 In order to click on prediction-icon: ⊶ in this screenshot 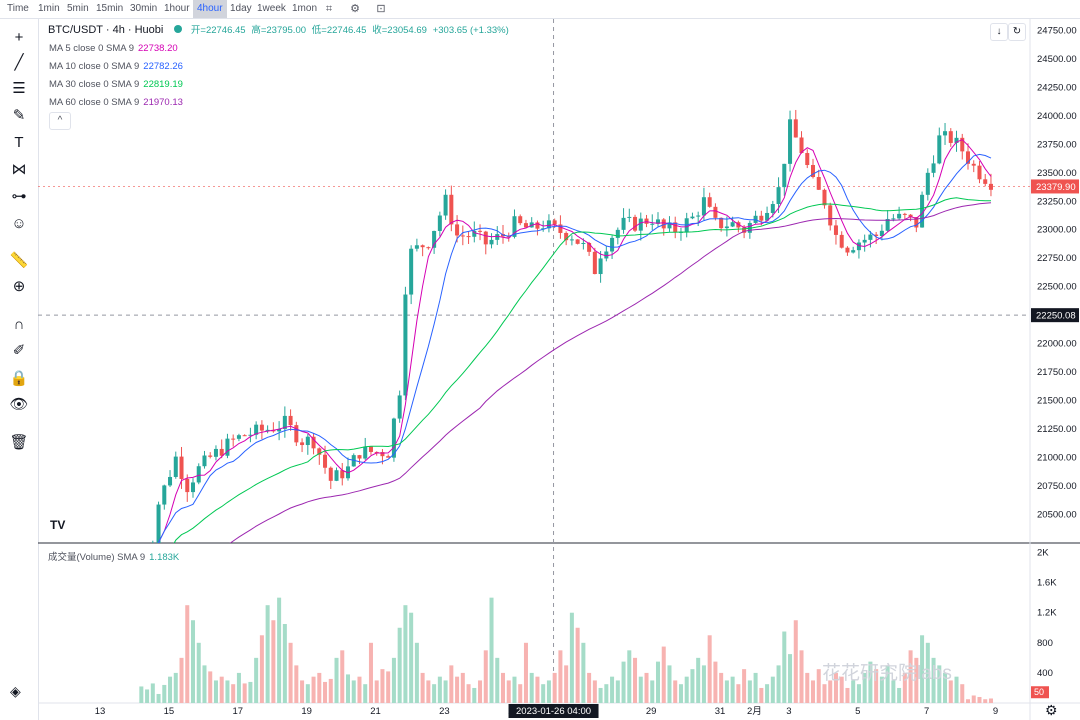, I will do `click(19, 196)`.